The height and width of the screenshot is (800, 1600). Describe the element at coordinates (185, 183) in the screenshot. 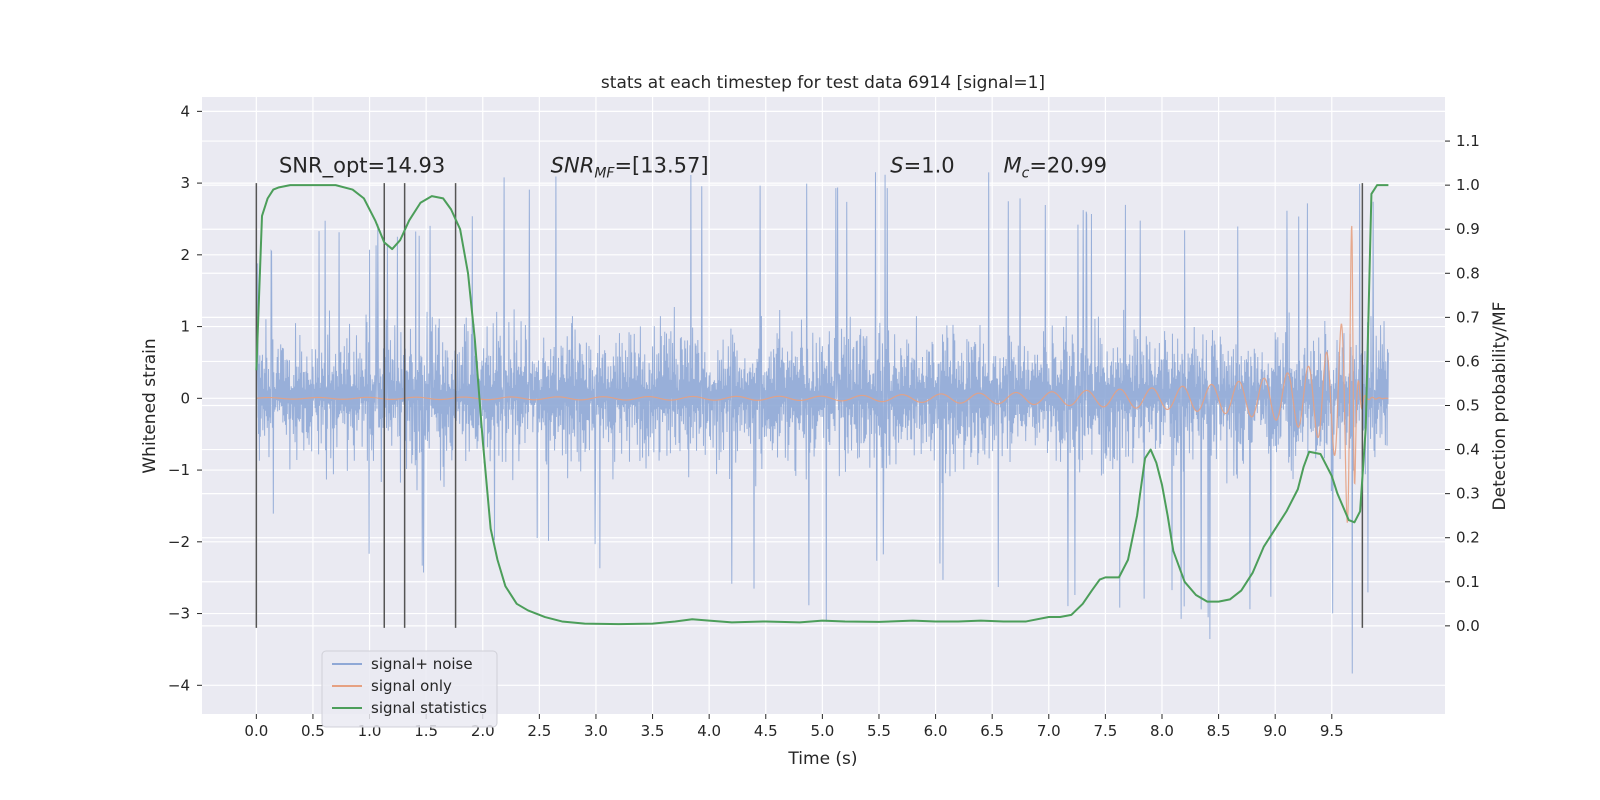

I see `y-tick-label: 3` at that location.